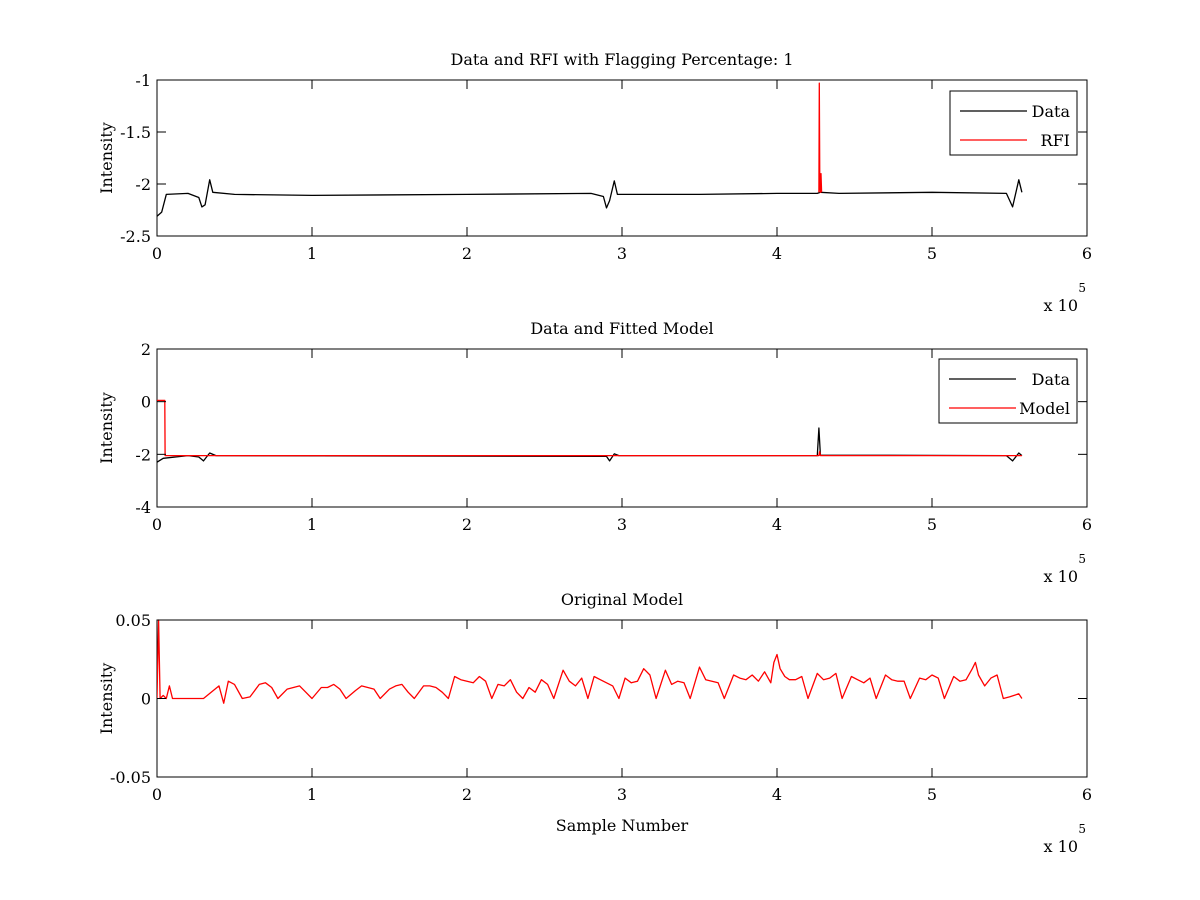 The height and width of the screenshot is (900, 1200). Describe the element at coordinates (621, 328) in the screenshot. I see `chart-title: Data and Fitted Model` at that location.